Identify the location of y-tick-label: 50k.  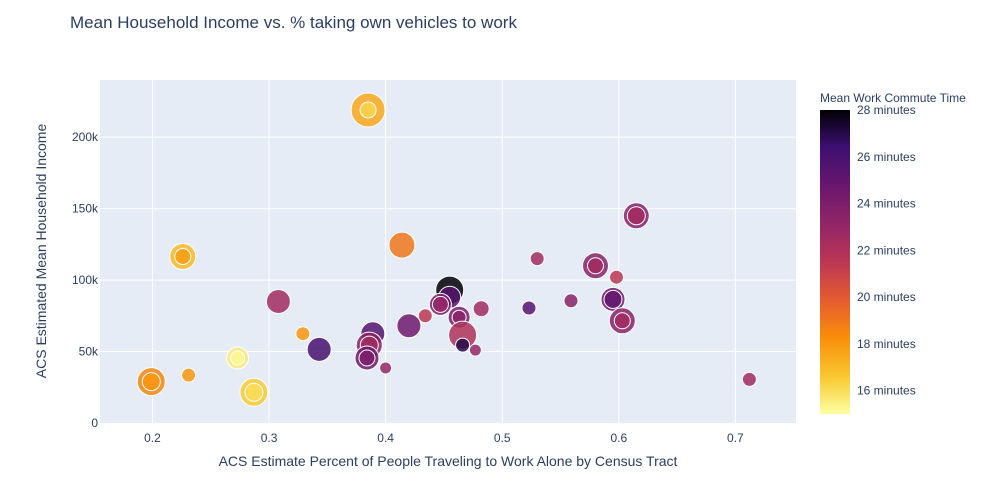
(89, 352).